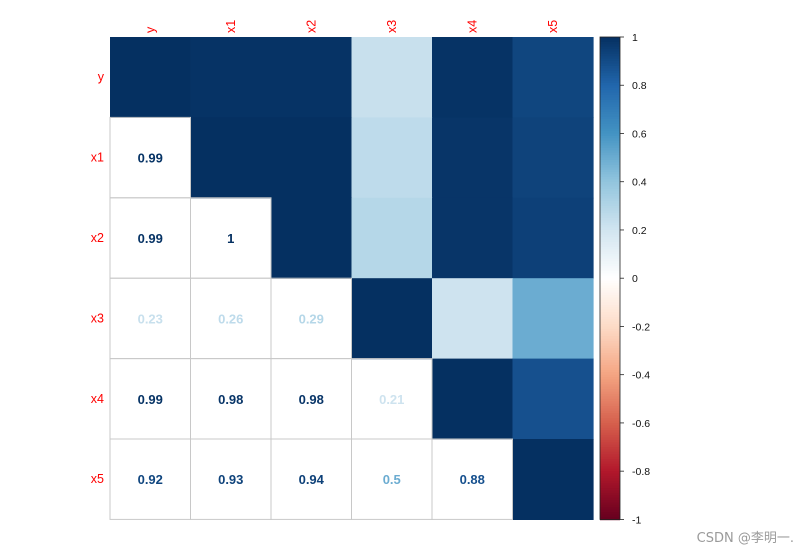 The height and width of the screenshot is (552, 806). I want to click on cell-x1-x1, so click(231, 158).